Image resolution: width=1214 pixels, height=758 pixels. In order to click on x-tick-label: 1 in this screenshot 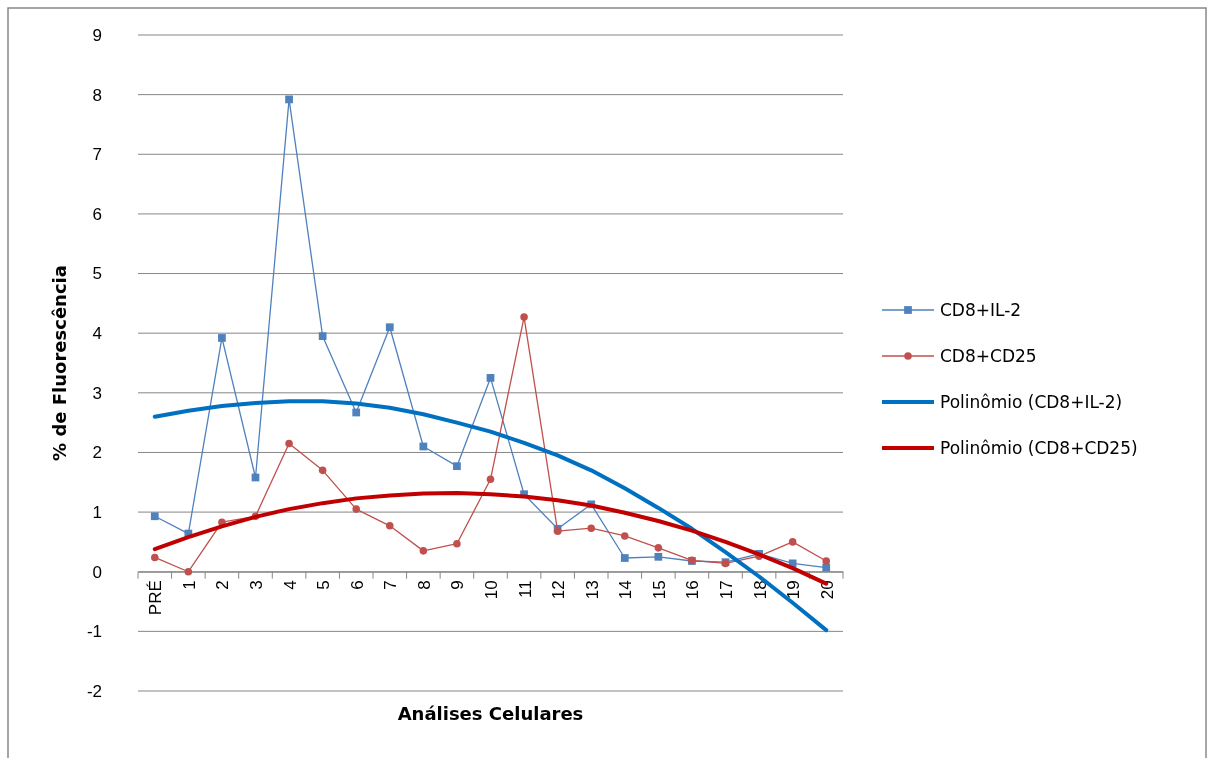, I will do `click(189, 585)`.